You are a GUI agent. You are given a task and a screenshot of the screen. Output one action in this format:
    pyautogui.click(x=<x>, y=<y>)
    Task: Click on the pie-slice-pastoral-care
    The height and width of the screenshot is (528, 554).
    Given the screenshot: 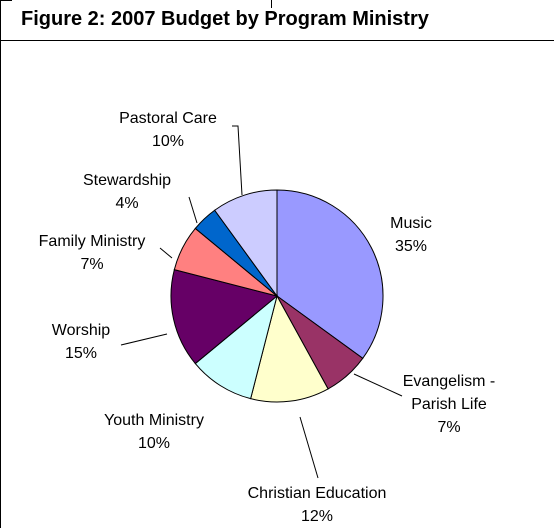 What is the action you would take?
    pyautogui.click(x=245, y=243)
    